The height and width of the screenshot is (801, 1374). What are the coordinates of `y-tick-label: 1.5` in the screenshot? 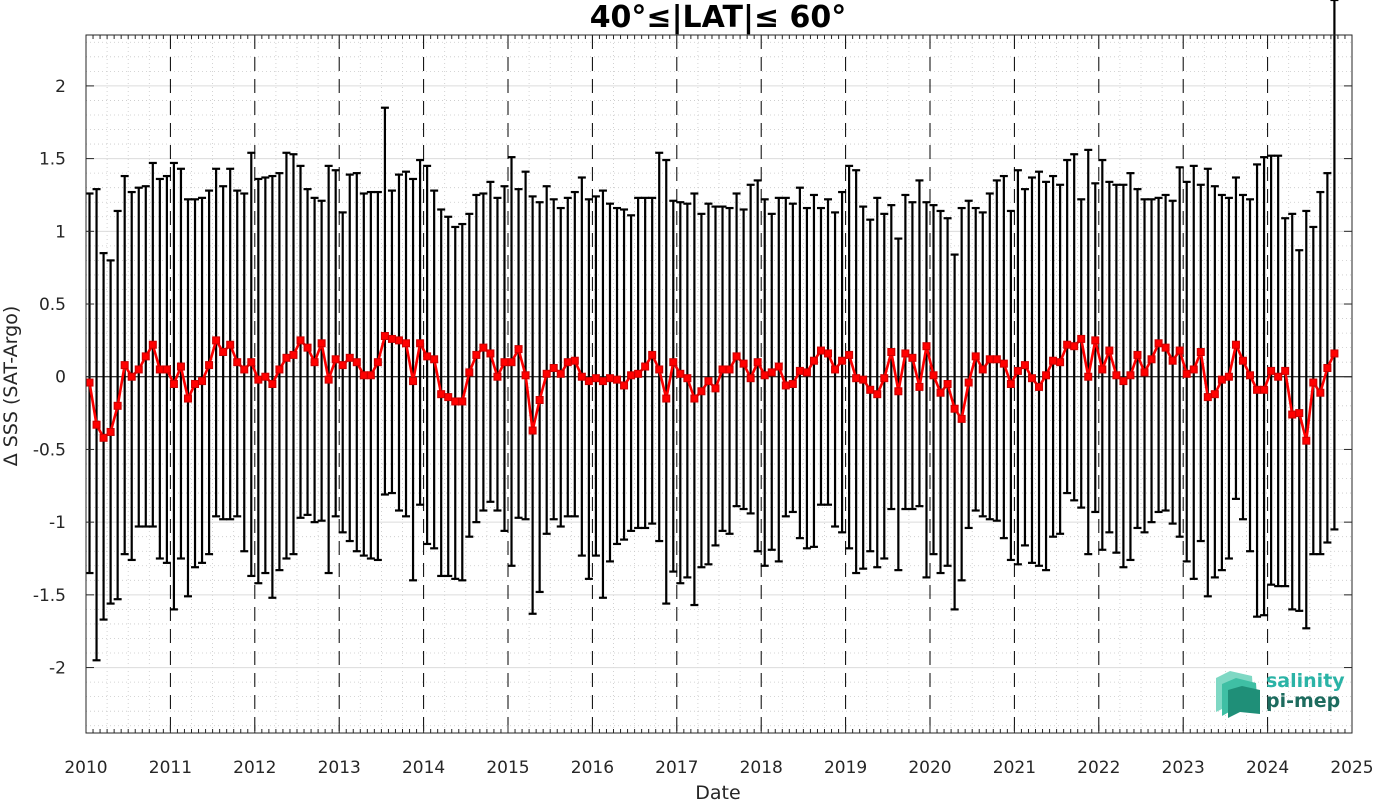 It's located at (52, 160).